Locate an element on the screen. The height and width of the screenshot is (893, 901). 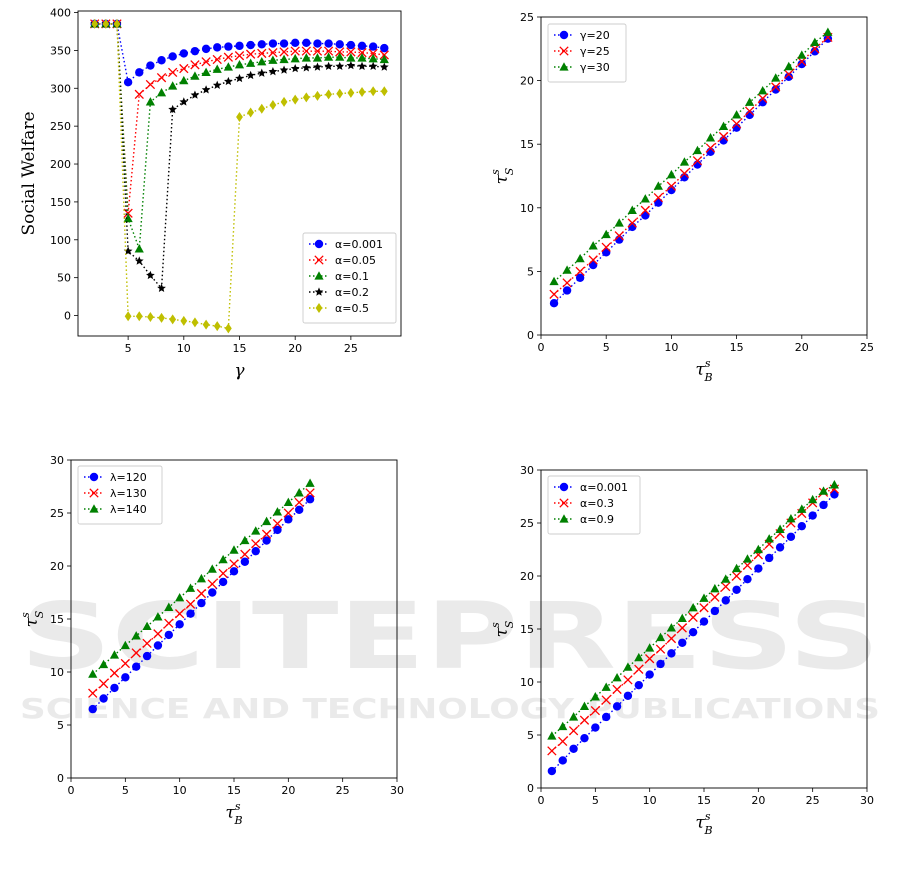
y-tick-label: 15 is located at coordinates (527, 144).